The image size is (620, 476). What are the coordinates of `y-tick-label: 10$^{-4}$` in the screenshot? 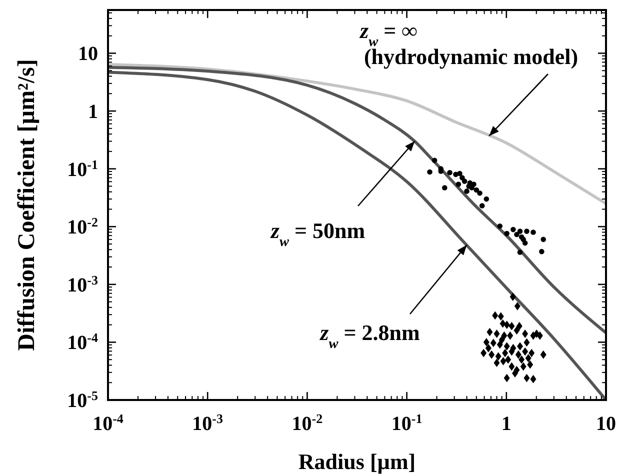 It's located at (82, 342).